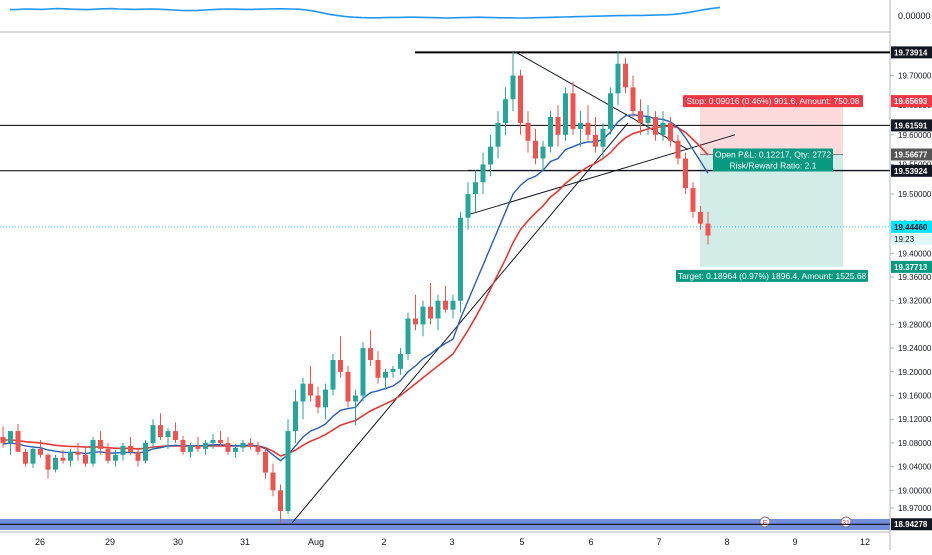 Image resolution: width=932 pixels, height=555 pixels. I want to click on stop-zone, so click(771, 128).